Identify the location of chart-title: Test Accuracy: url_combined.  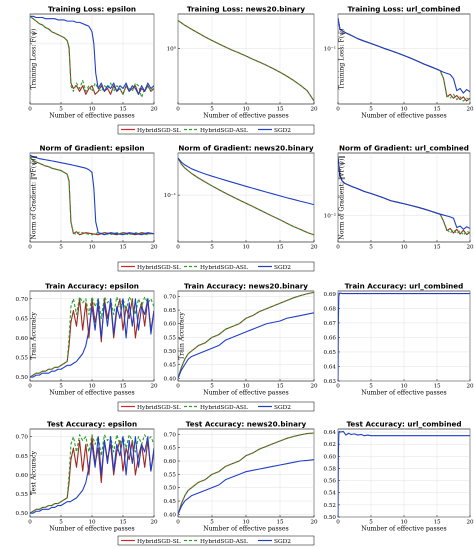
(403, 424).